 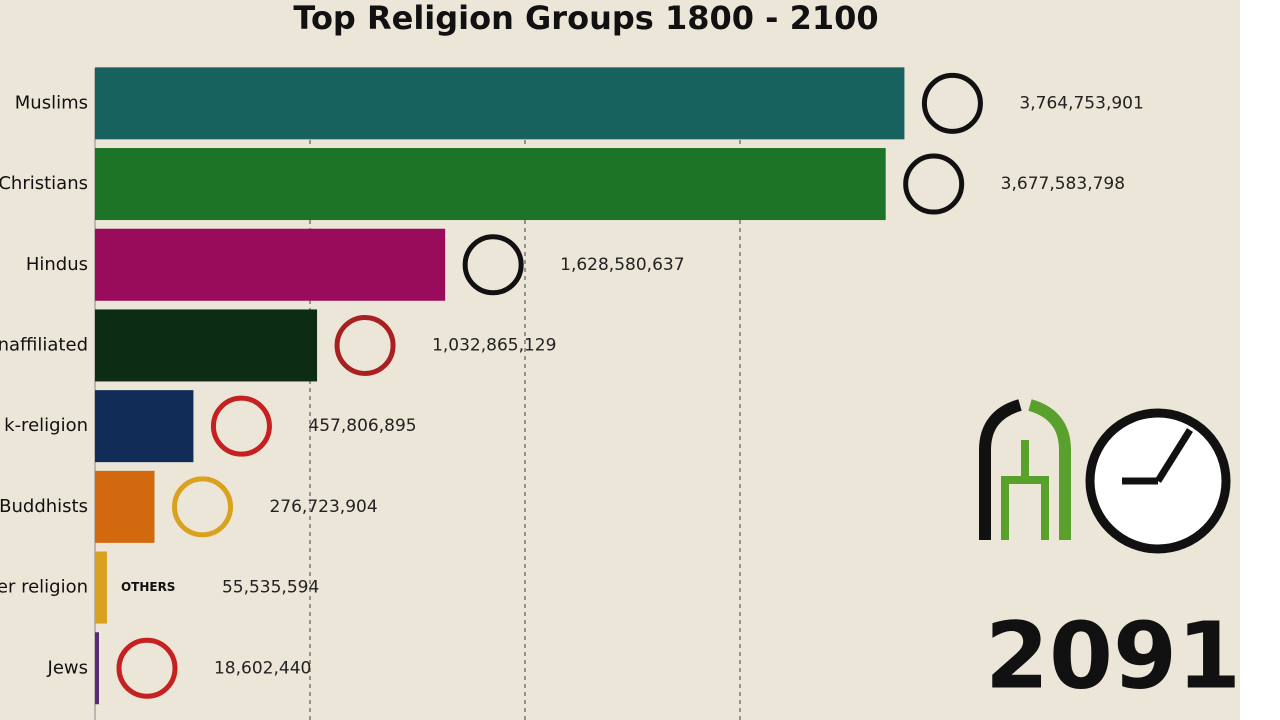 What do you see at coordinates (1113, 655) in the screenshot?
I see `year-label: 2091` at bounding box center [1113, 655].